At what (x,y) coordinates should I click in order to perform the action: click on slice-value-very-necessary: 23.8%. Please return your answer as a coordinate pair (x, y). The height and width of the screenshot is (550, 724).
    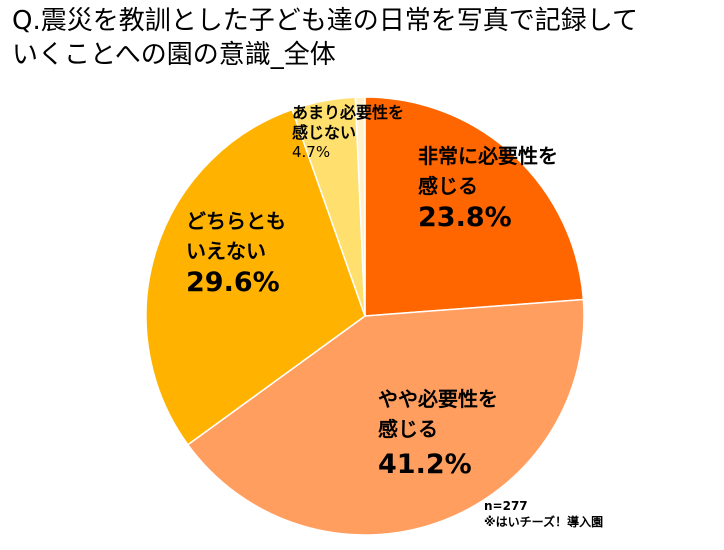
    Looking at the image, I should click on (465, 217).